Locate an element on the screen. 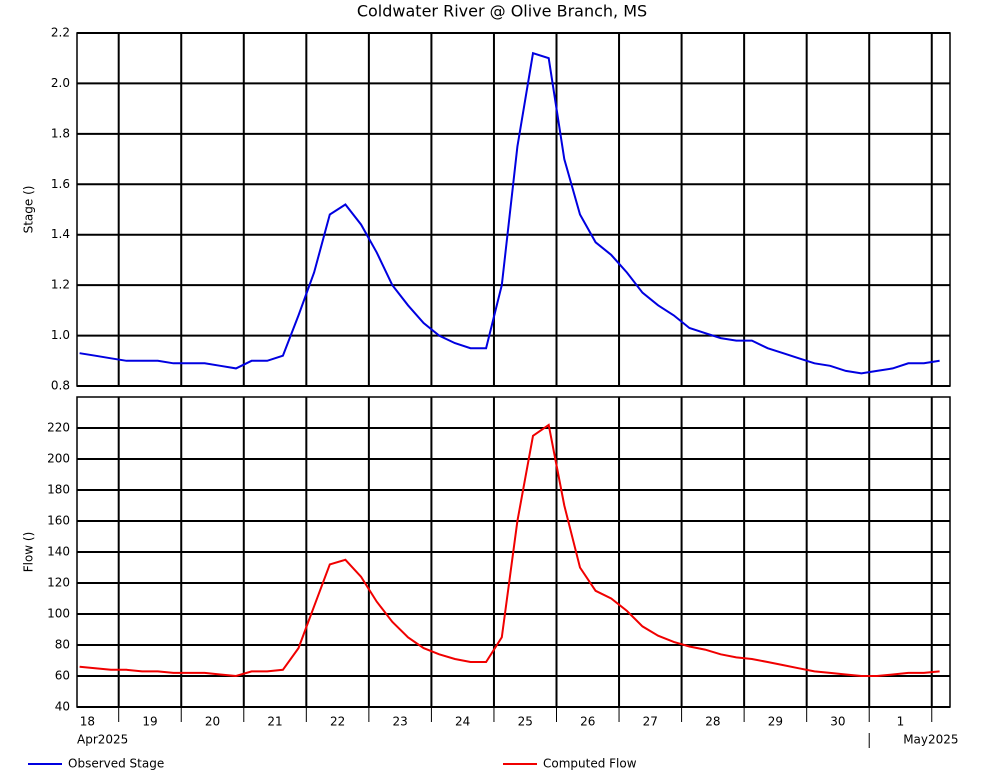 This screenshot has width=1001, height=780. y-tick-label: 1.8 is located at coordinates (60, 133).